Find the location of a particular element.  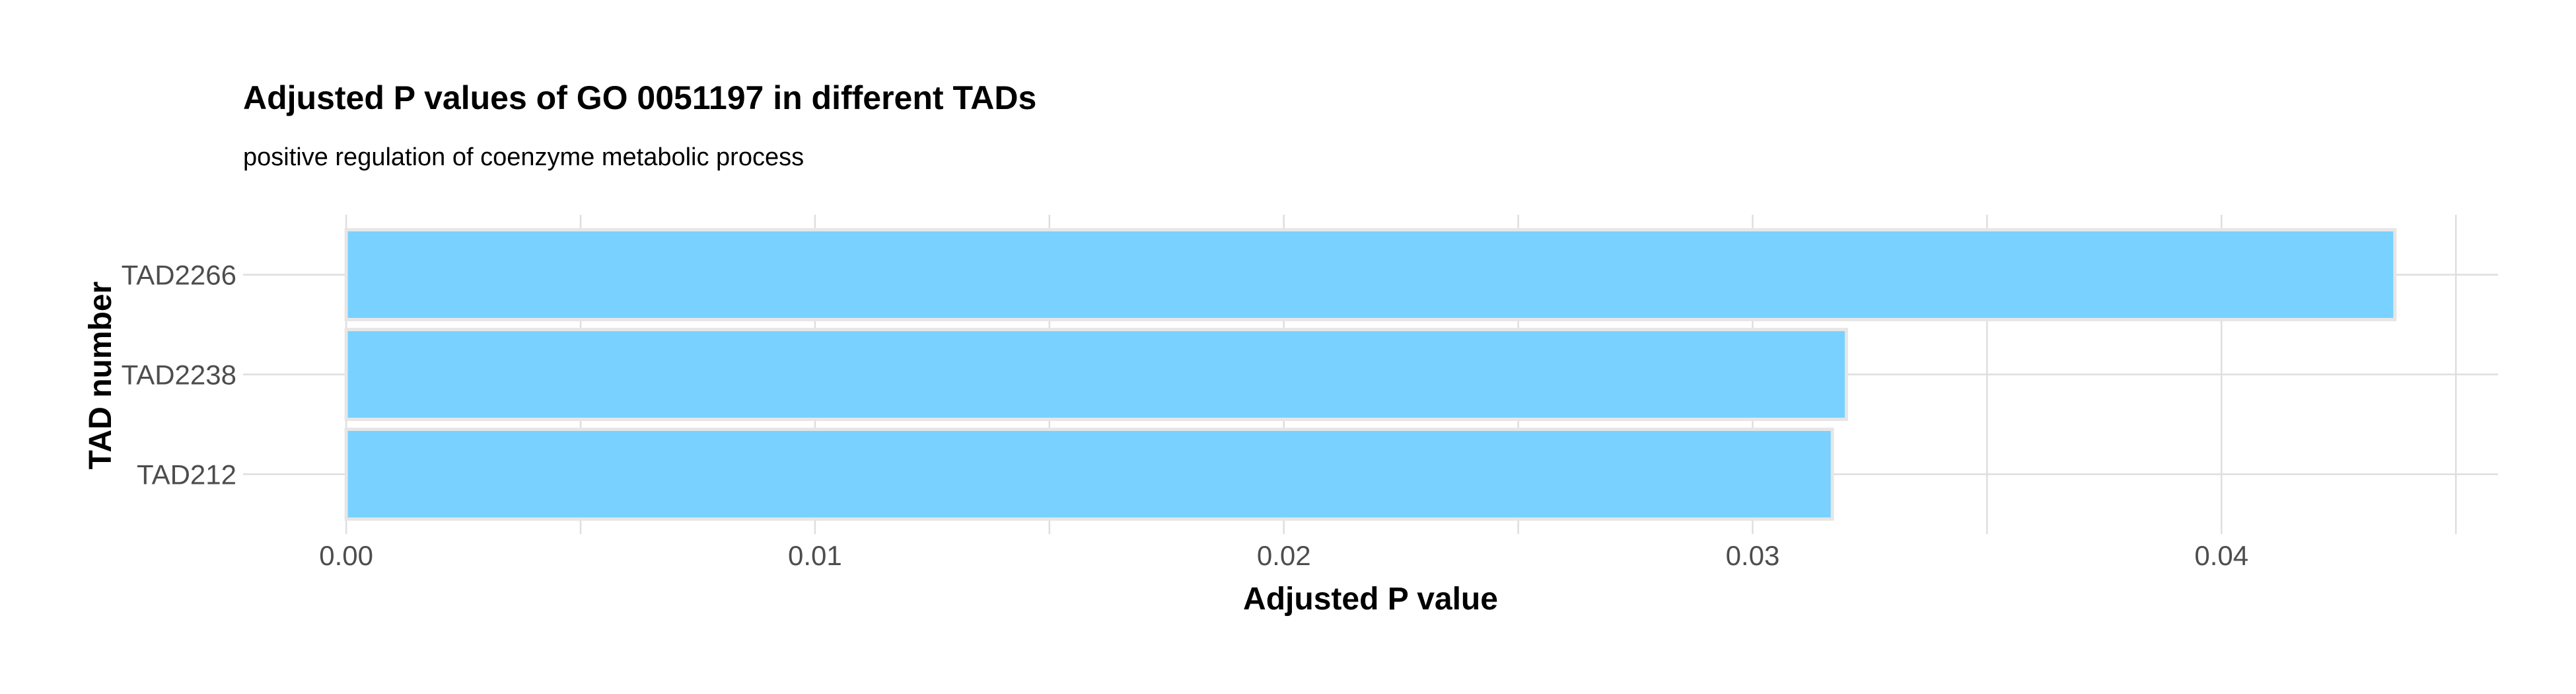

y-tick-label: TAD212 is located at coordinates (187, 474).